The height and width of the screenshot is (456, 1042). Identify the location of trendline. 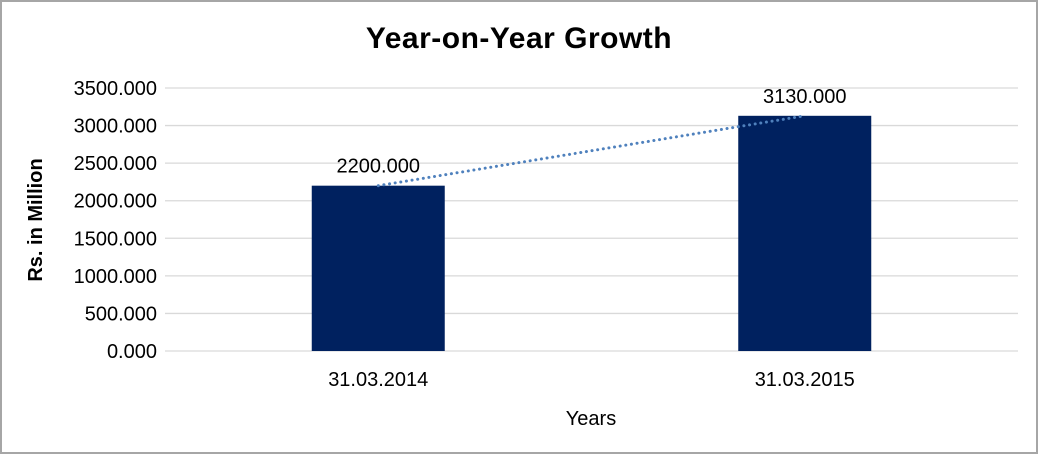
(591, 151).